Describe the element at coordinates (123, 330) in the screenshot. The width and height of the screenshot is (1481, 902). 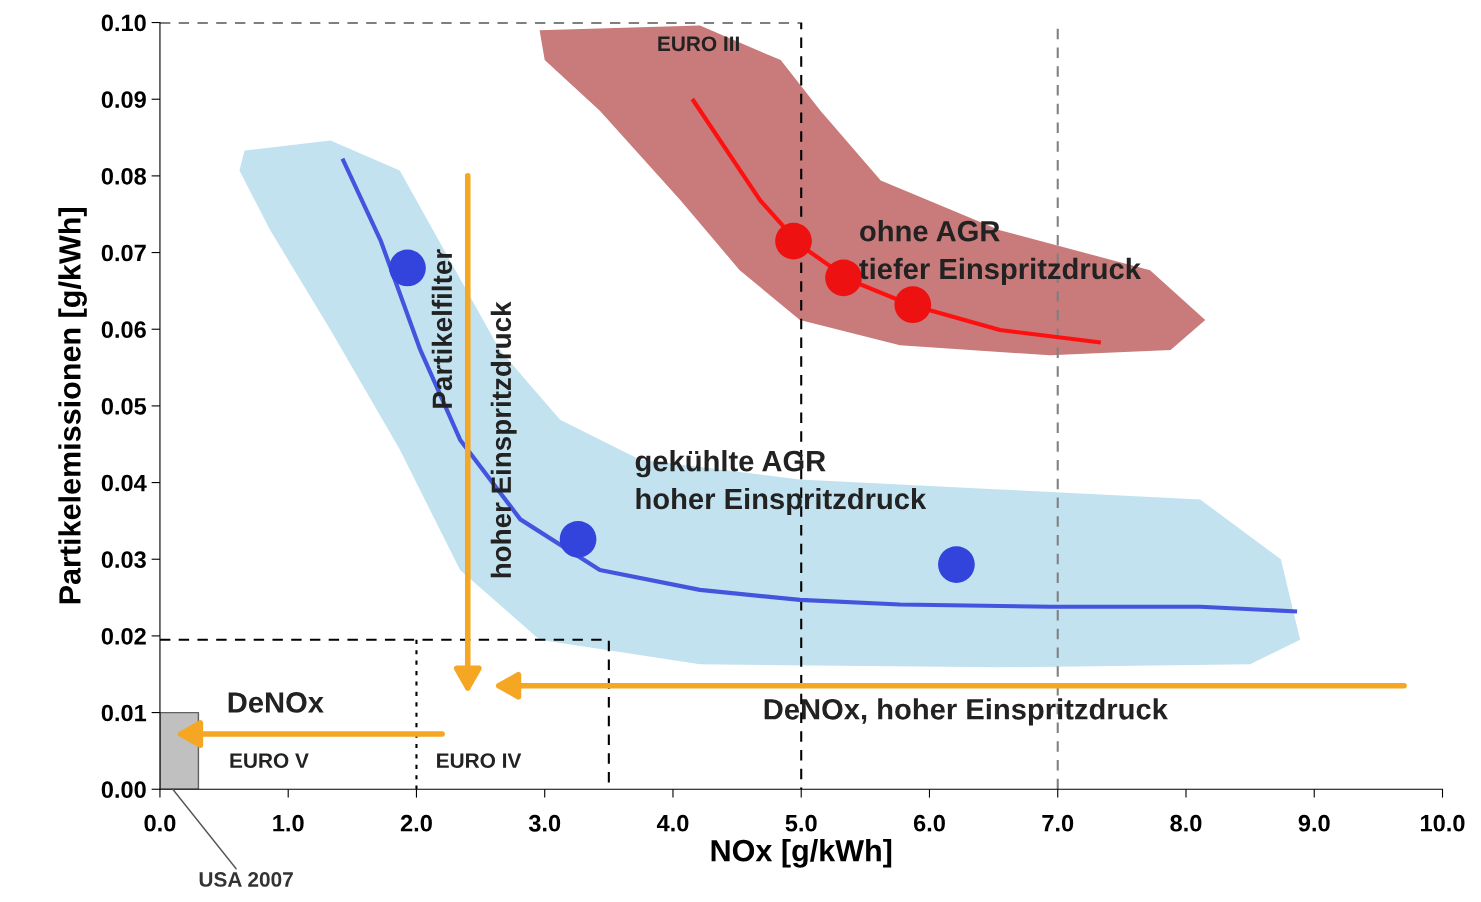
I see `y-tick-label: 0.06` at that location.